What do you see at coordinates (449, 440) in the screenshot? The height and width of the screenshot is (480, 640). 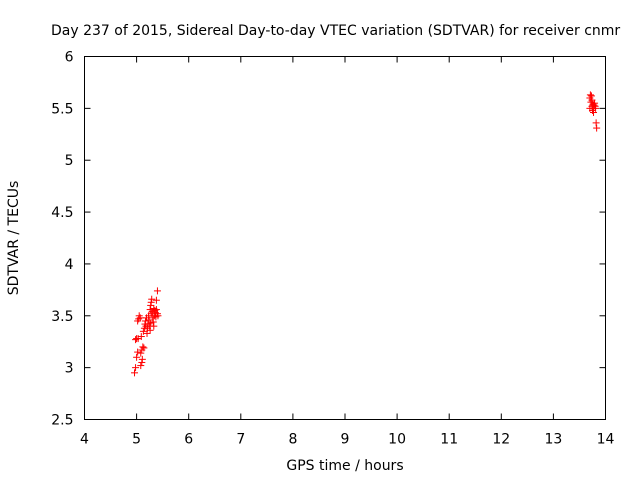 I see `x-tick-label: 11` at bounding box center [449, 440].